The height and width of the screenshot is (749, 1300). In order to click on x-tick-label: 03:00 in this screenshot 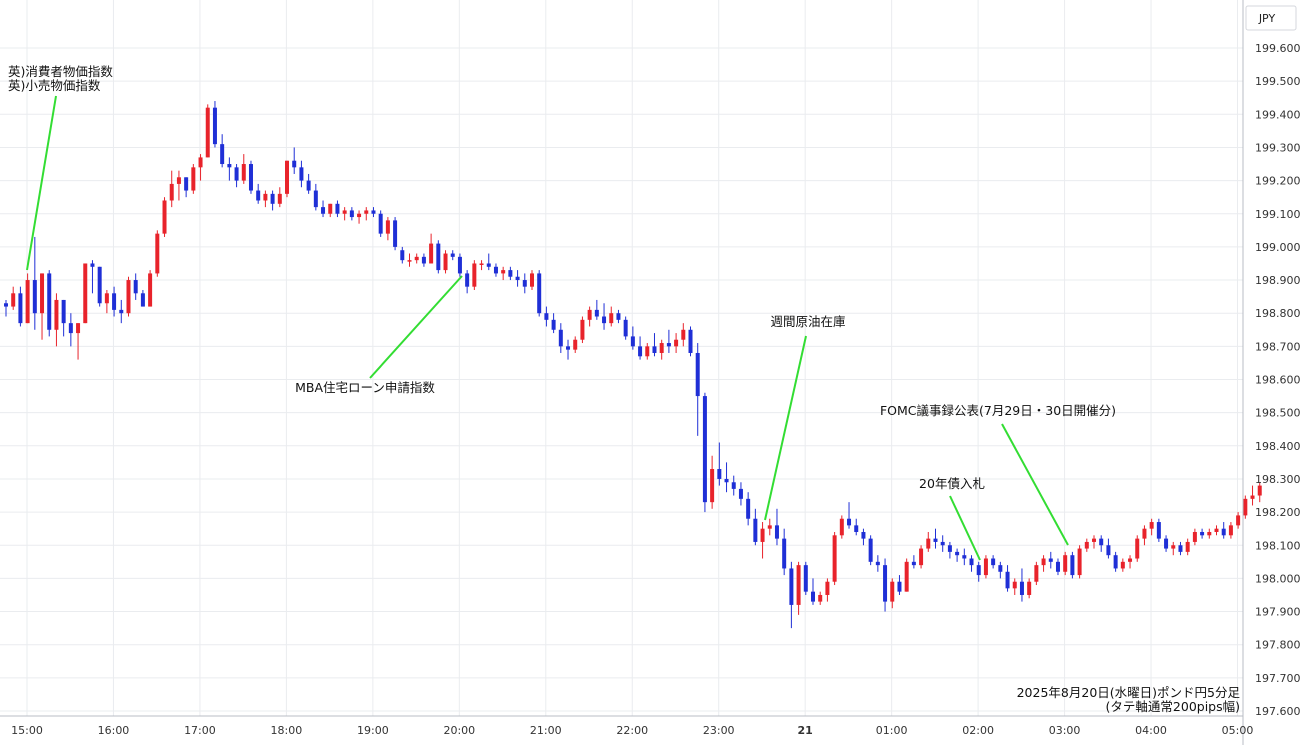, I will do `click(1065, 730)`.